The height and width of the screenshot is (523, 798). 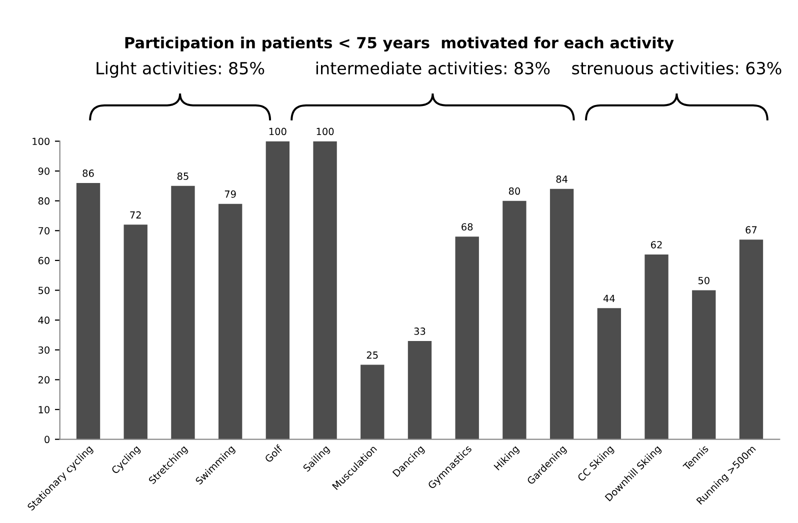 I want to click on data-label: 25, so click(x=372, y=355).